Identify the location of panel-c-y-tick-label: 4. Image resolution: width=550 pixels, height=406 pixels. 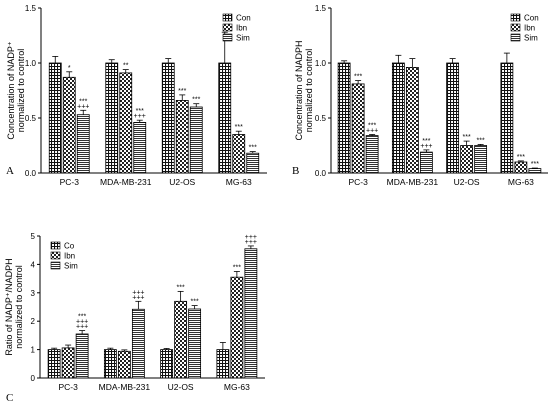
(33, 264).